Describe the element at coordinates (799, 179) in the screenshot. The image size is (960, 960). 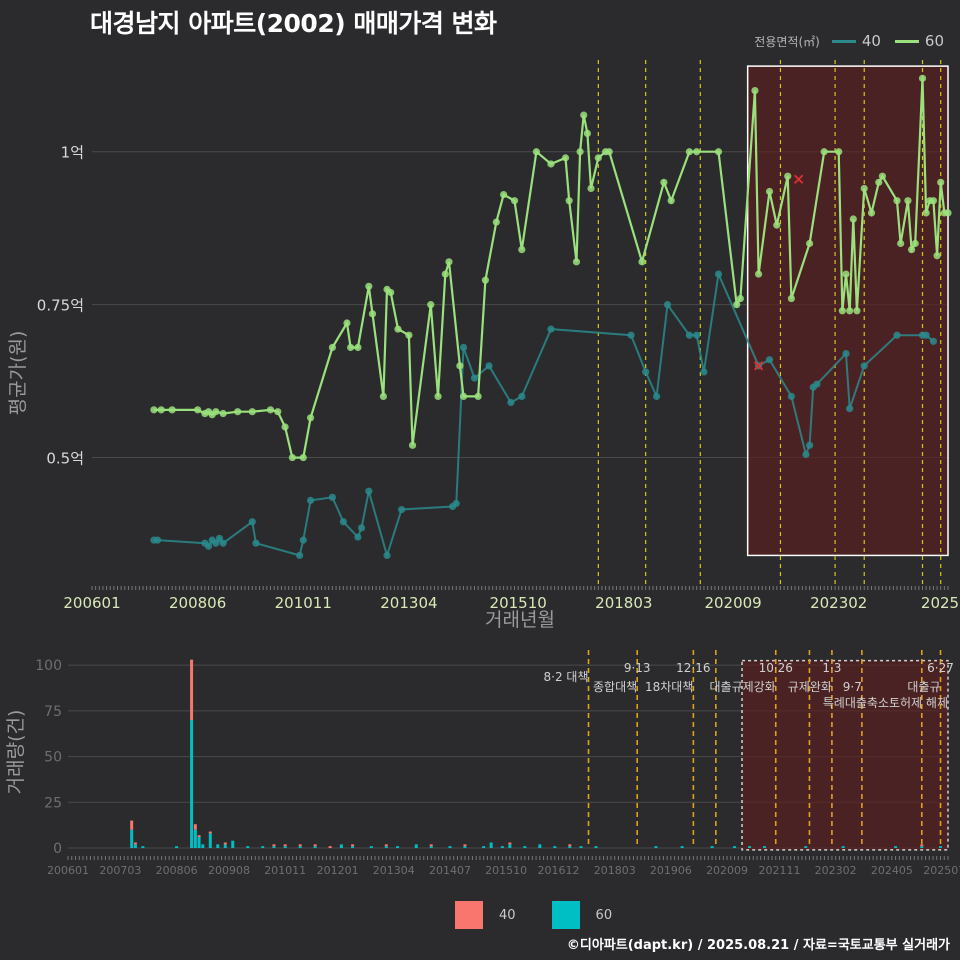
I see `price-cross-marker` at that location.